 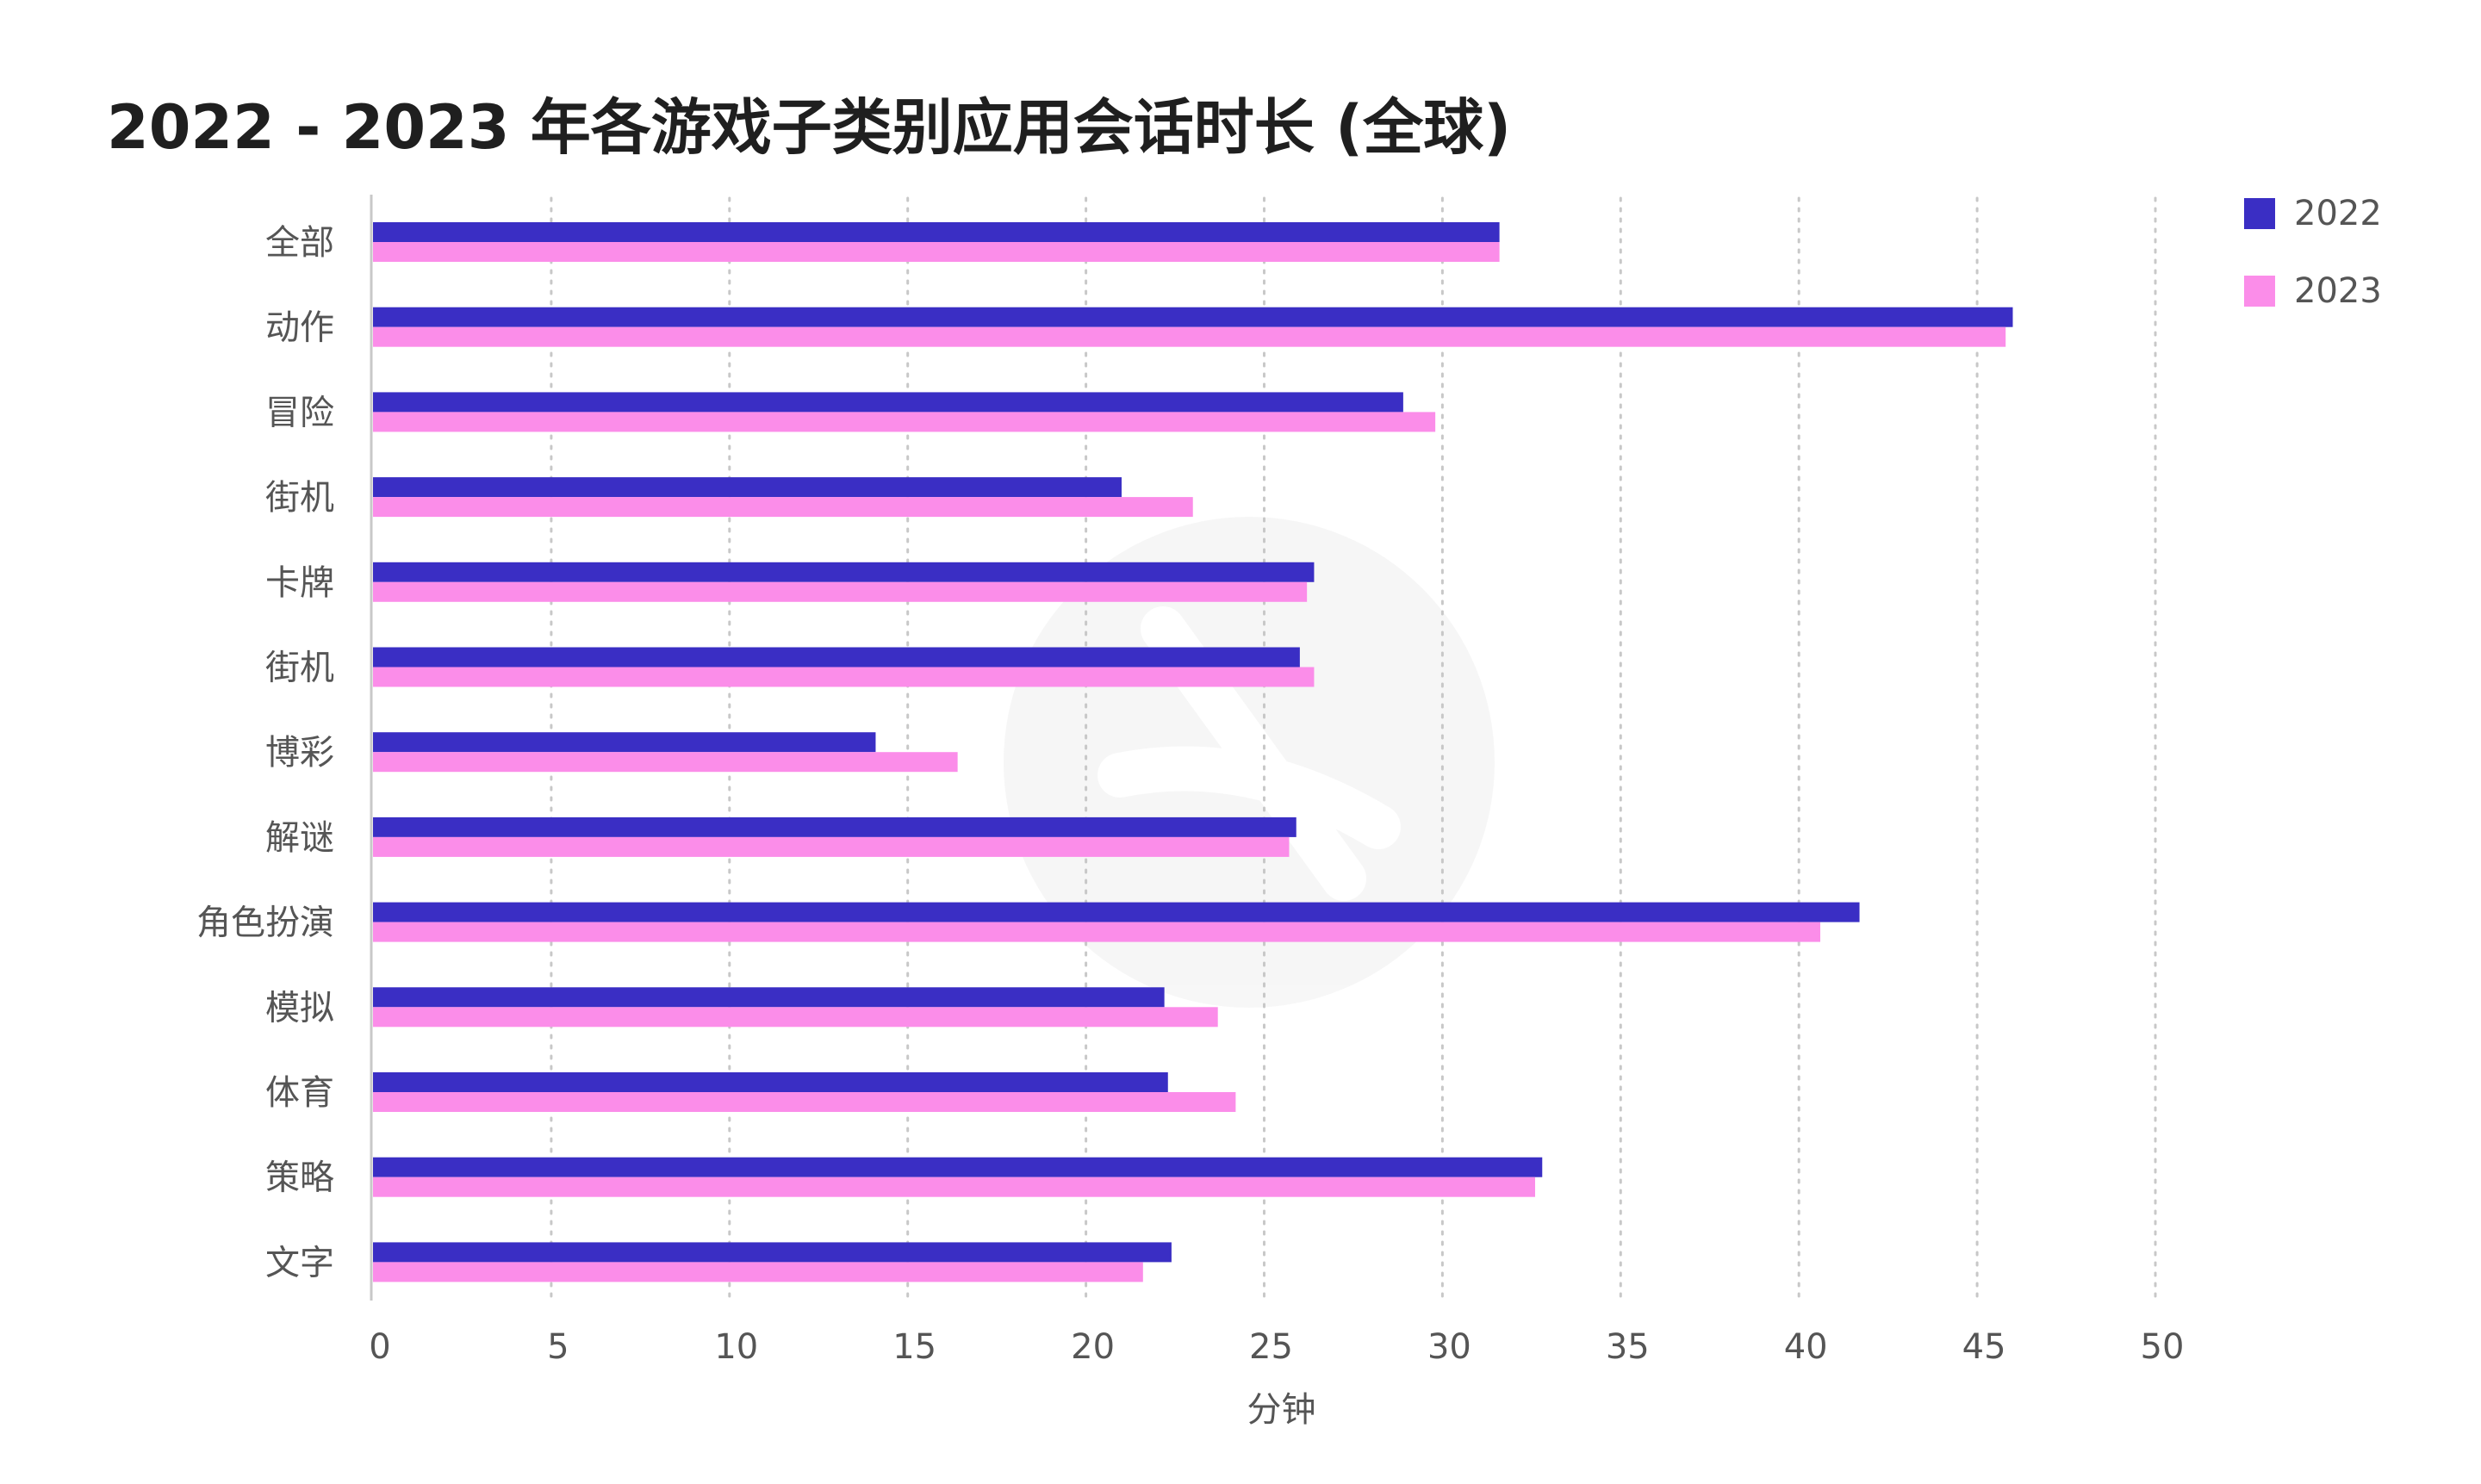 What do you see at coordinates (299, 1008) in the screenshot?
I see `category-label: 模拟` at bounding box center [299, 1008].